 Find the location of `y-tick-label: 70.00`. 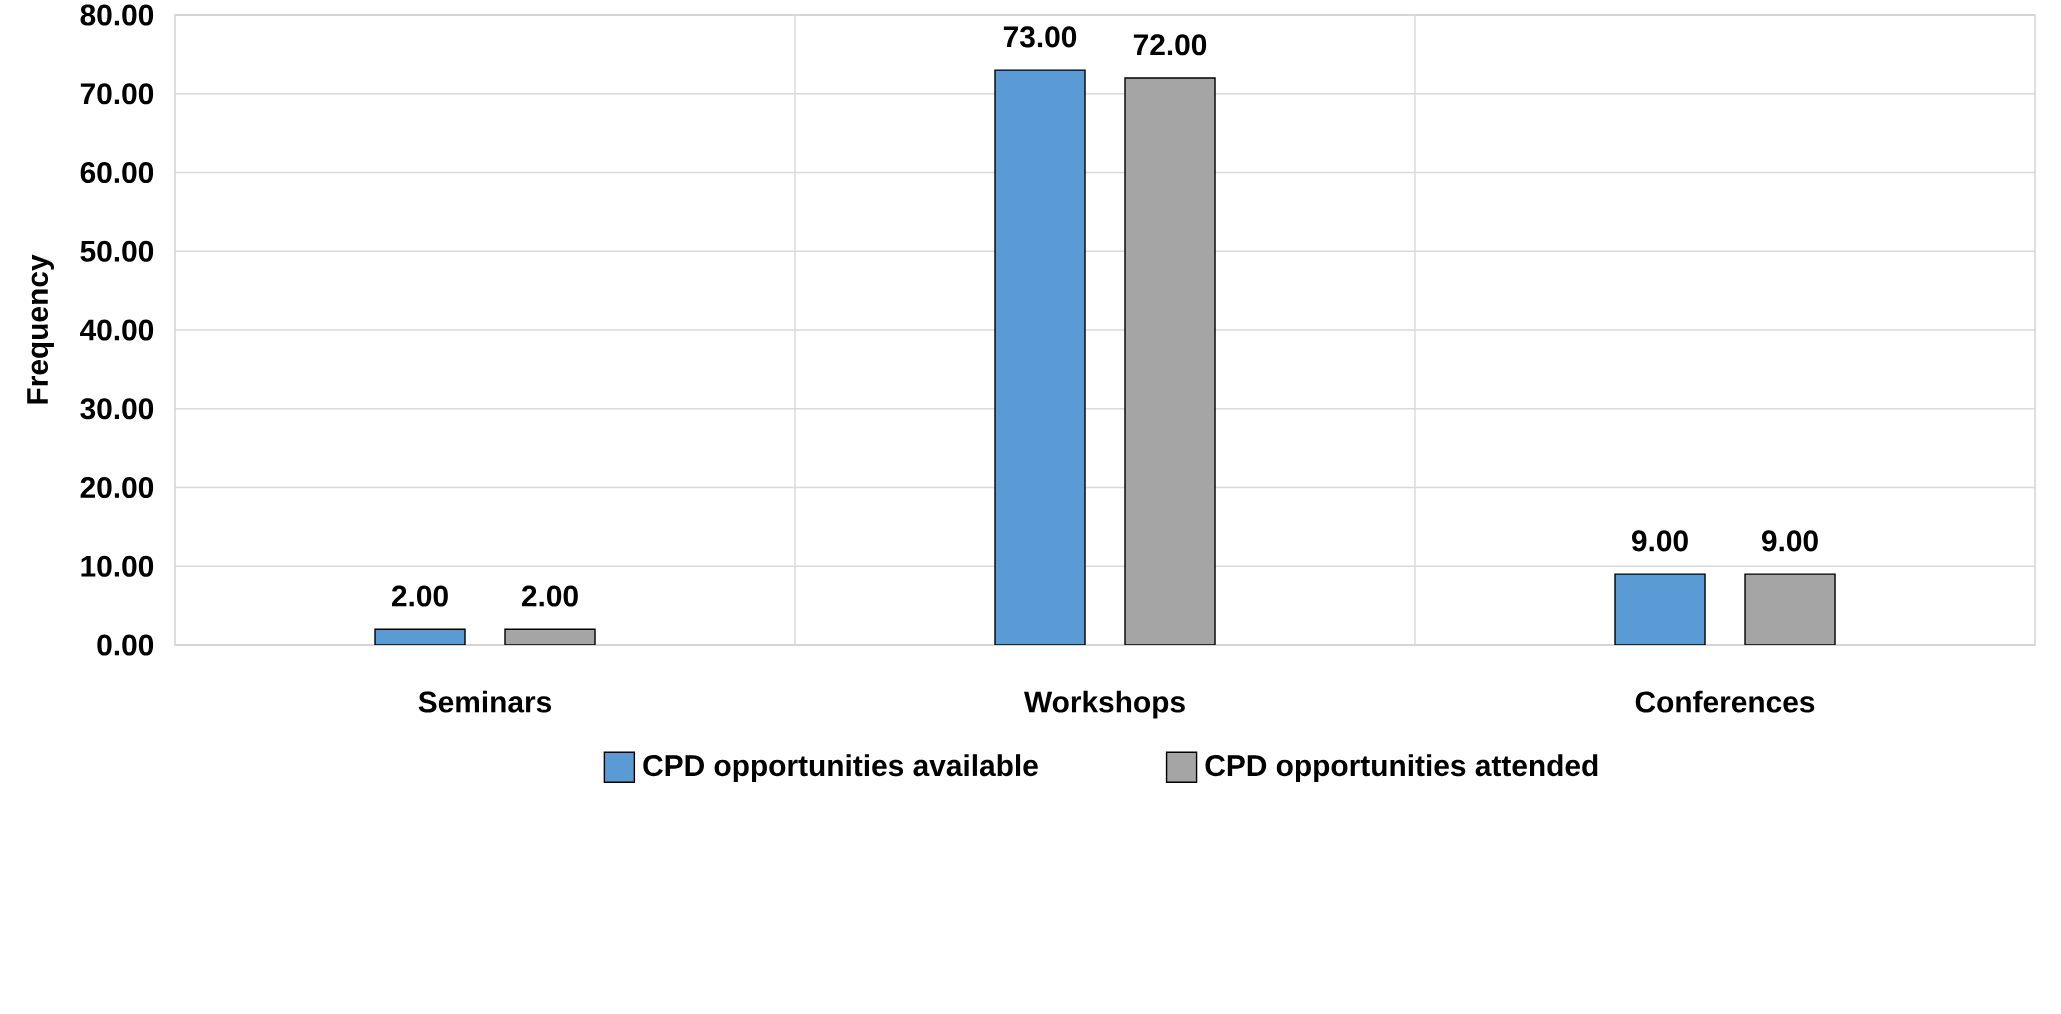

y-tick-label: 70.00 is located at coordinates (117, 94).